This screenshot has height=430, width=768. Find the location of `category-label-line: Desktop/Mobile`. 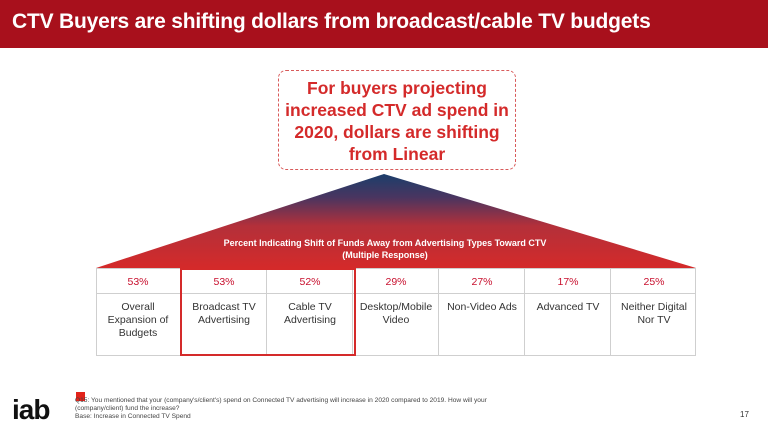

category-label-line: Desktop/Mobile is located at coordinates (396, 307).